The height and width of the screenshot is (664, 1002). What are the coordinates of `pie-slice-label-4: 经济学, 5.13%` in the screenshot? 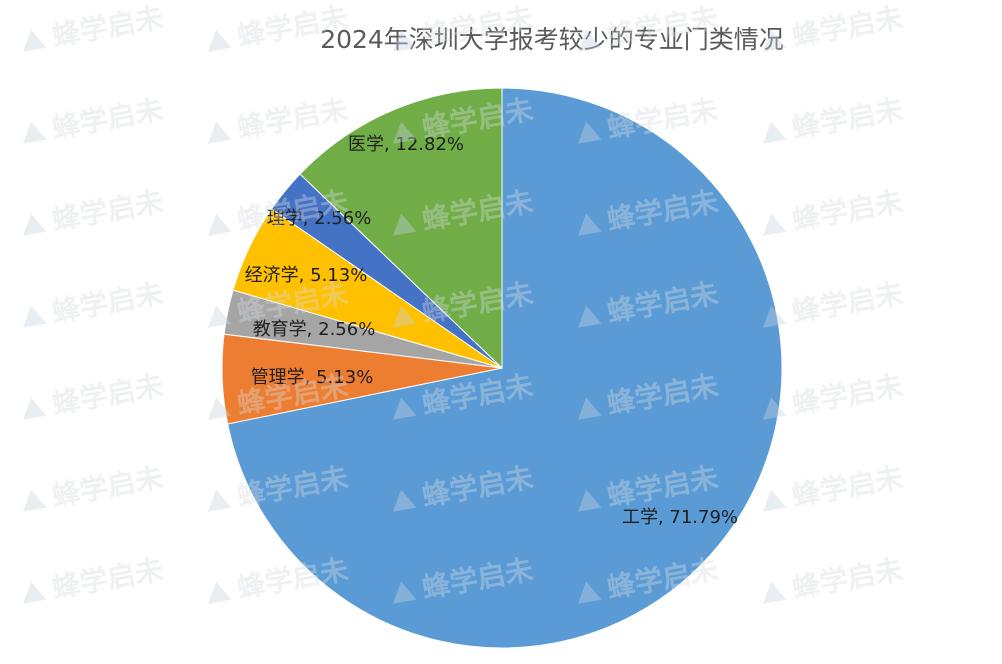 It's located at (306, 275).